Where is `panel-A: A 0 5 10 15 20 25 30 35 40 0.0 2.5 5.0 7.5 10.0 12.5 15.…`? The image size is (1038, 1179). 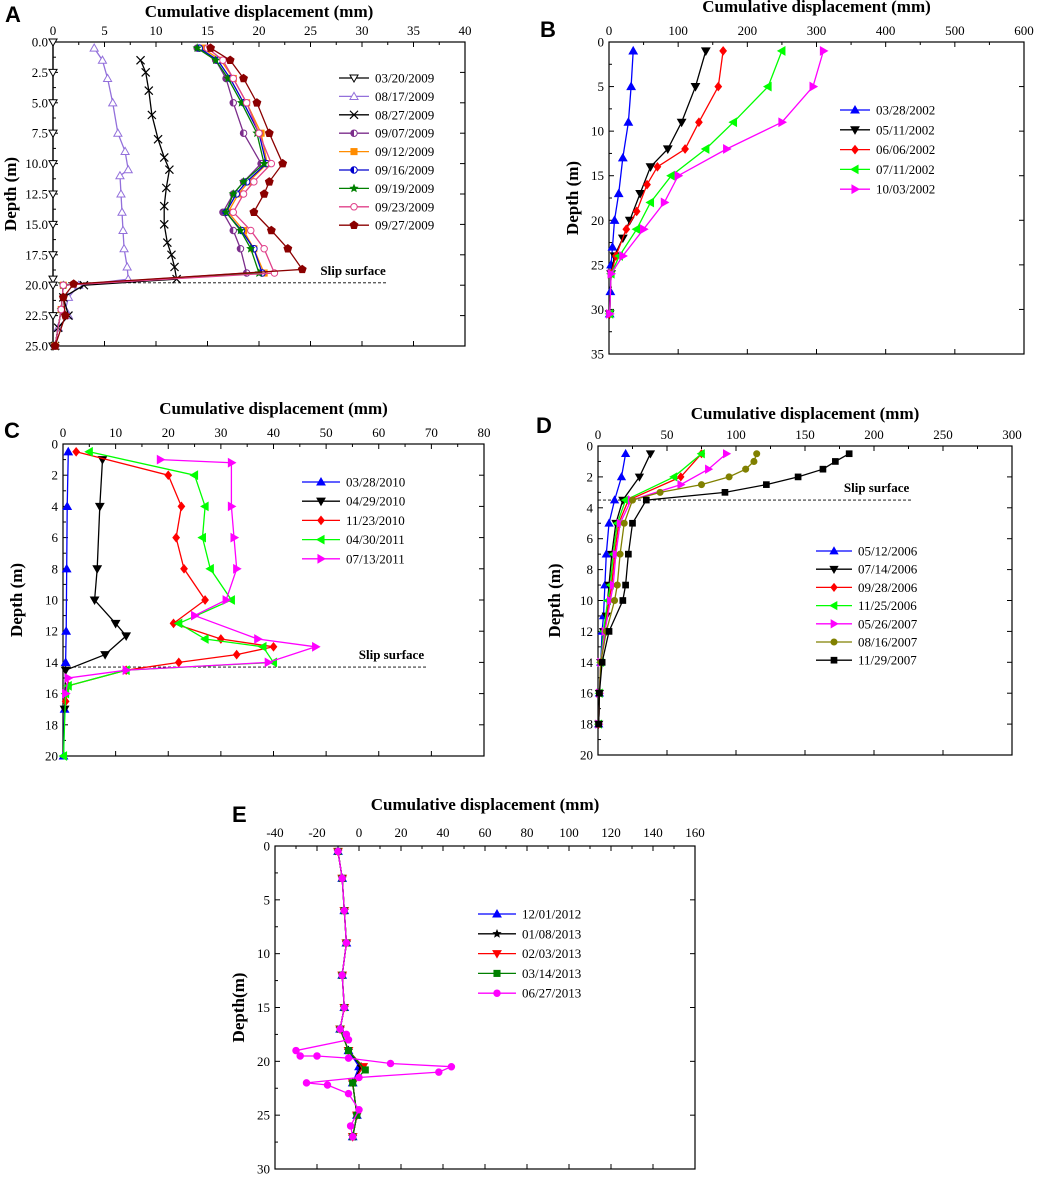 panel-A: A 0 5 10 15 20 25 30 35 40 0.0 2.5 5.0 7.5 10.0 12.5 15.… is located at coordinates (236, 178).